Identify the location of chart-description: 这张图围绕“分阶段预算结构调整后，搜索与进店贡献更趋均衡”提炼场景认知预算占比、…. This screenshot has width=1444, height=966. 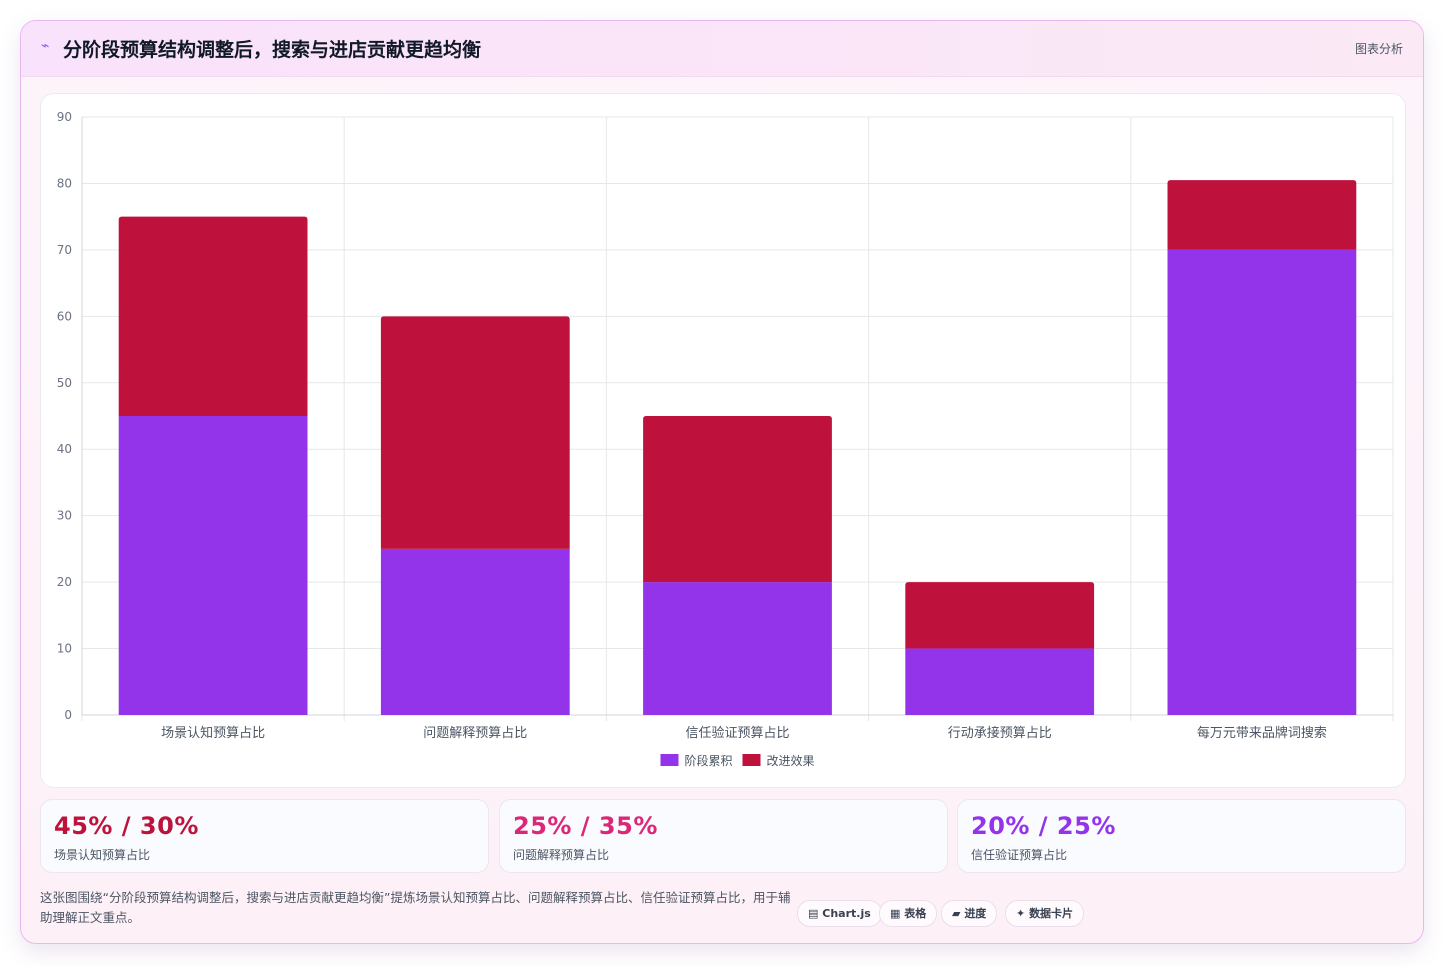
(415, 907).